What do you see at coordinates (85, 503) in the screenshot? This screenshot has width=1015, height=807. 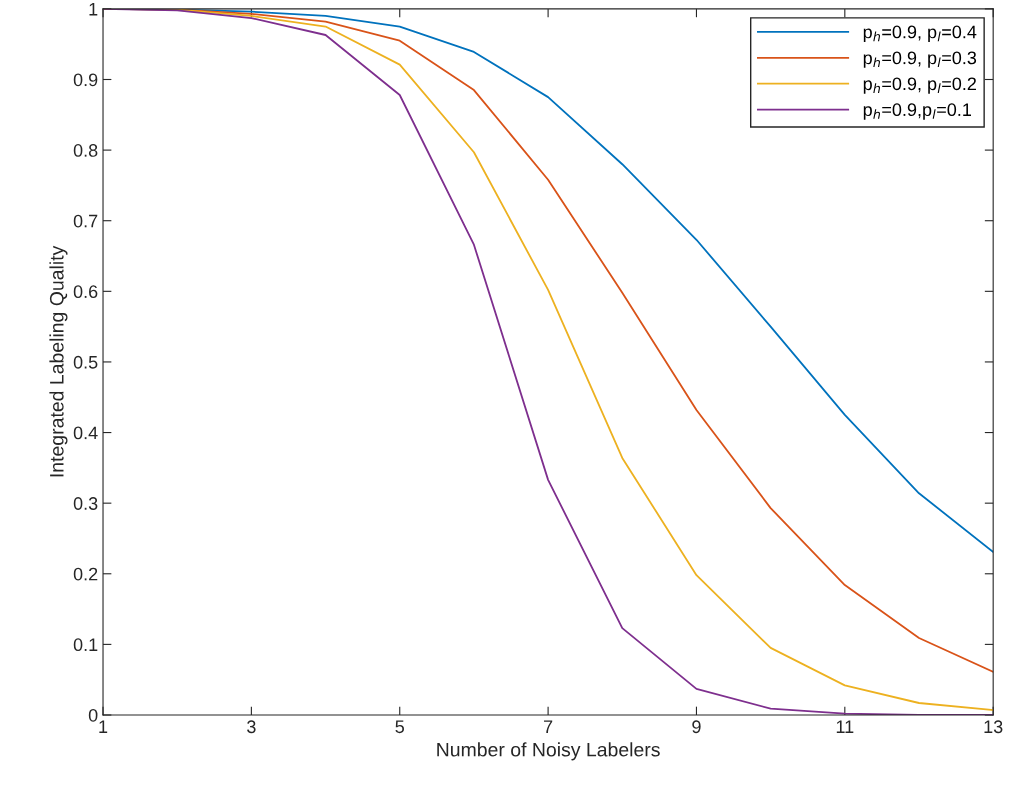 I see `y-tick-label: 0.3` at bounding box center [85, 503].